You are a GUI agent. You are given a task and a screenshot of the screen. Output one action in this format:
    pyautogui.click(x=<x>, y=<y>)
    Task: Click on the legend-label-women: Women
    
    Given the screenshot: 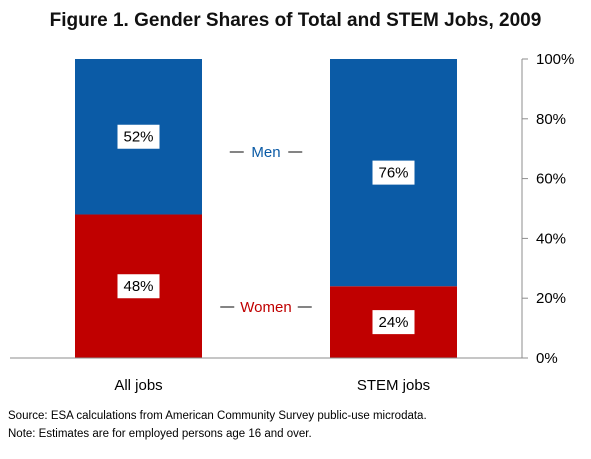 What is the action you would take?
    pyautogui.click(x=265, y=307)
    